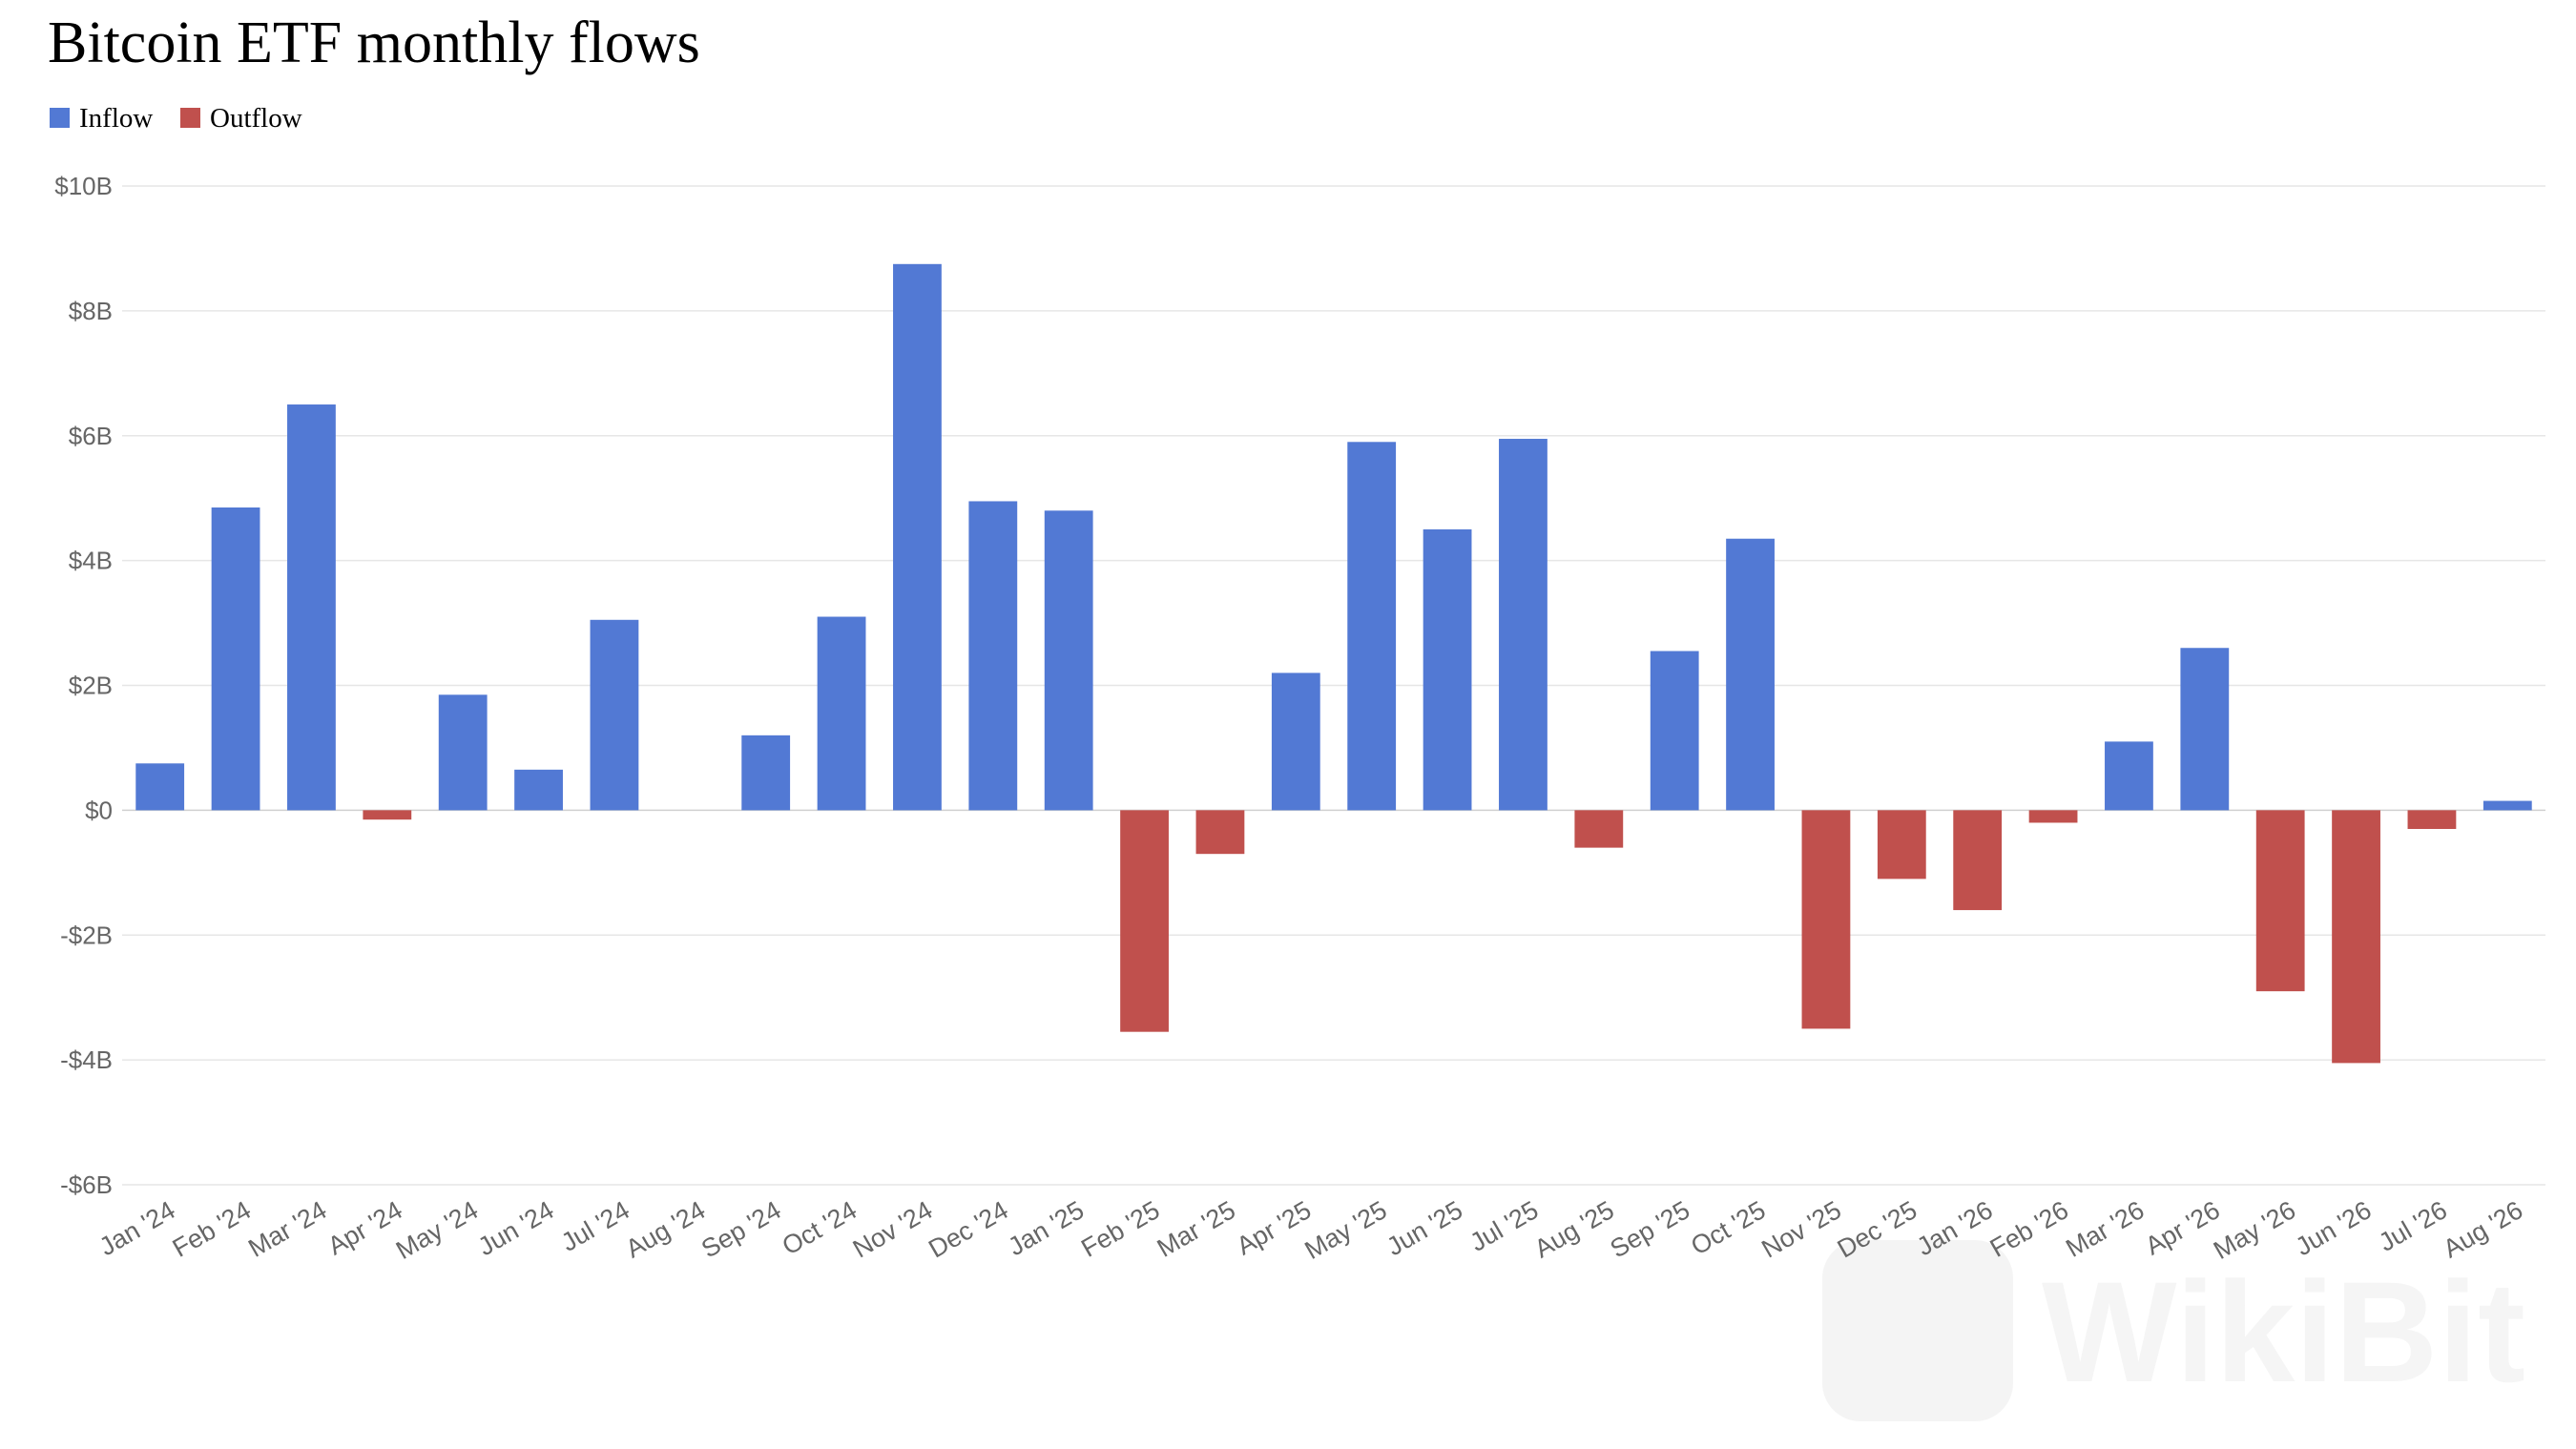  What do you see at coordinates (2283, 1332) in the screenshot?
I see `watermark-text: WikiBit` at bounding box center [2283, 1332].